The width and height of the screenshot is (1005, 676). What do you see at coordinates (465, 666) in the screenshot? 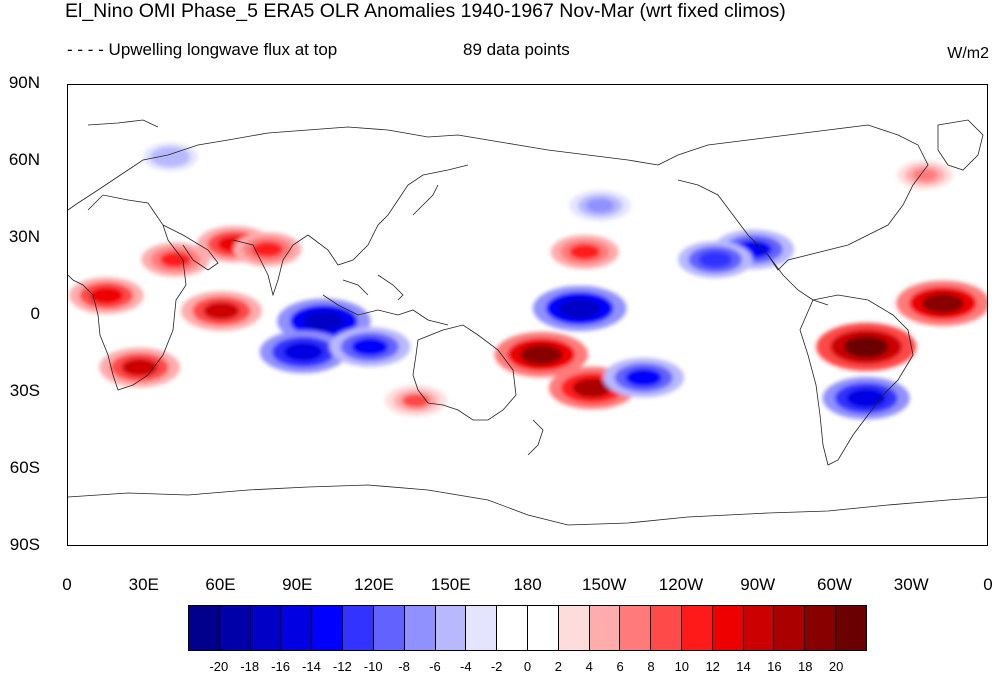
I see `colorbar-label: -4` at bounding box center [465, 666].